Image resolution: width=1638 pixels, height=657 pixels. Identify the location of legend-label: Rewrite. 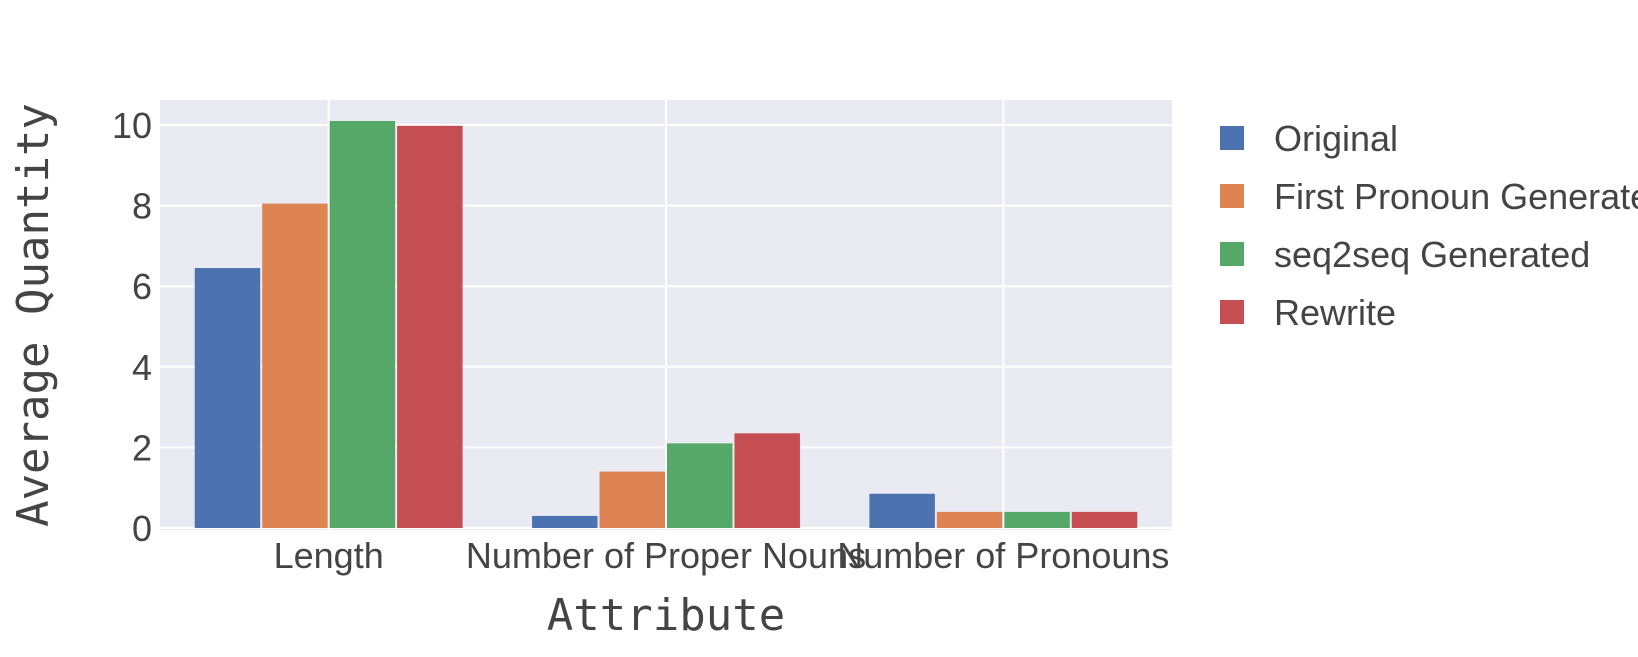
(1335, 312).